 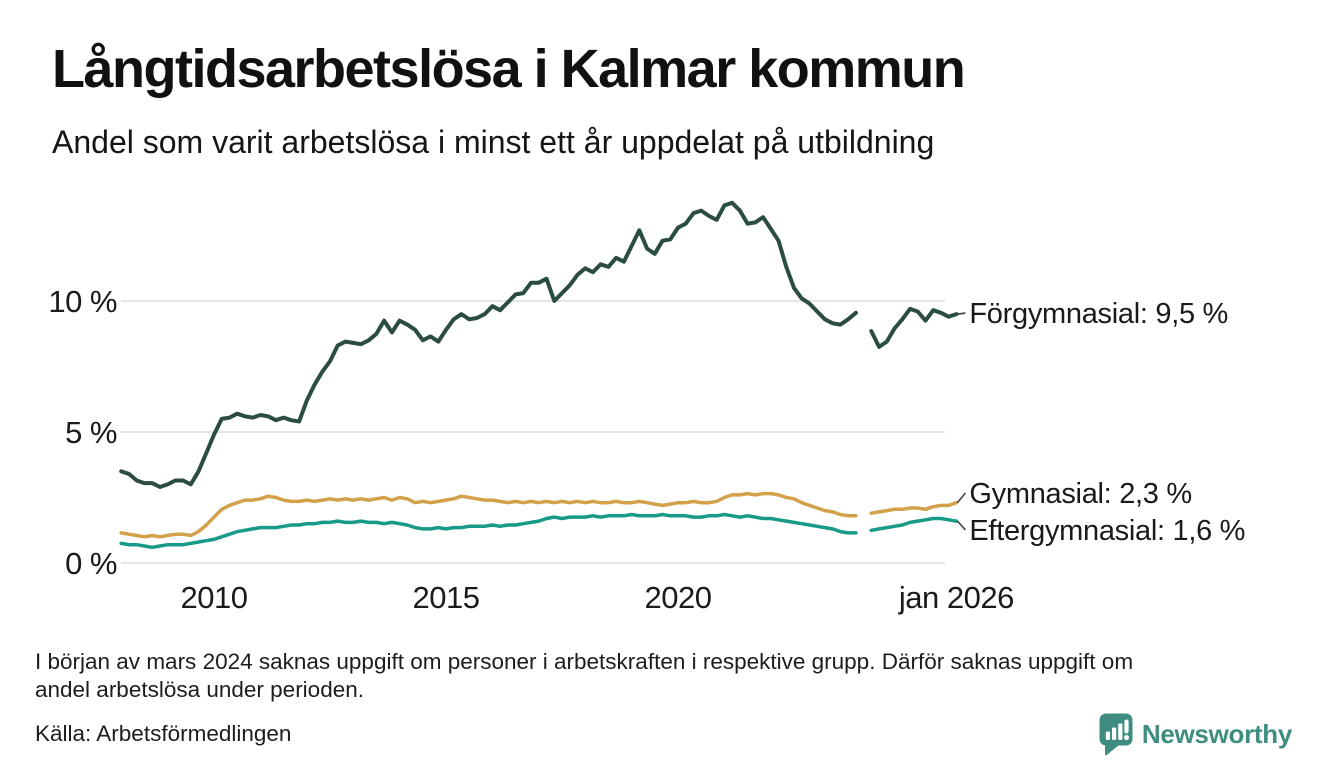 I want to click on x-axis-tick-label: jan 2026, so click(x=956, y=597).